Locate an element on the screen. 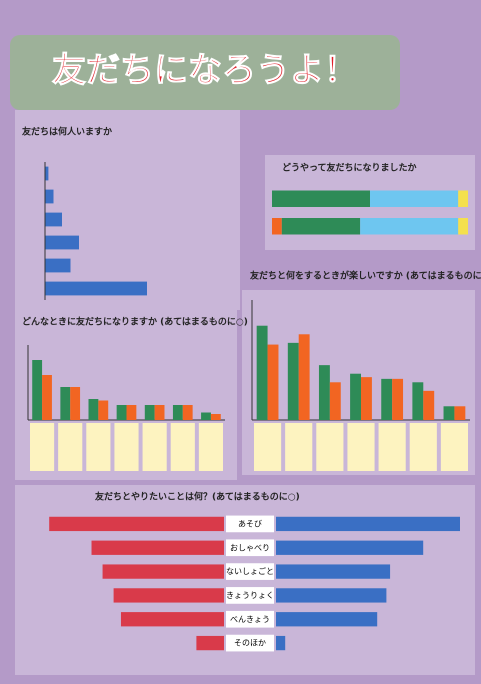  title-banner is located at coordinates (205, 72).